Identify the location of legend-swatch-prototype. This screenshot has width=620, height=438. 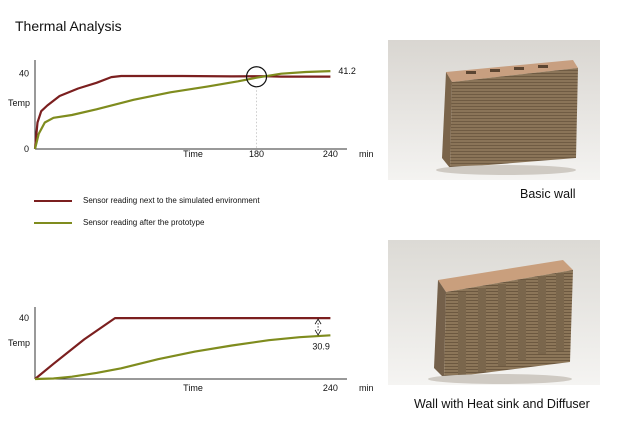
(53, 222).